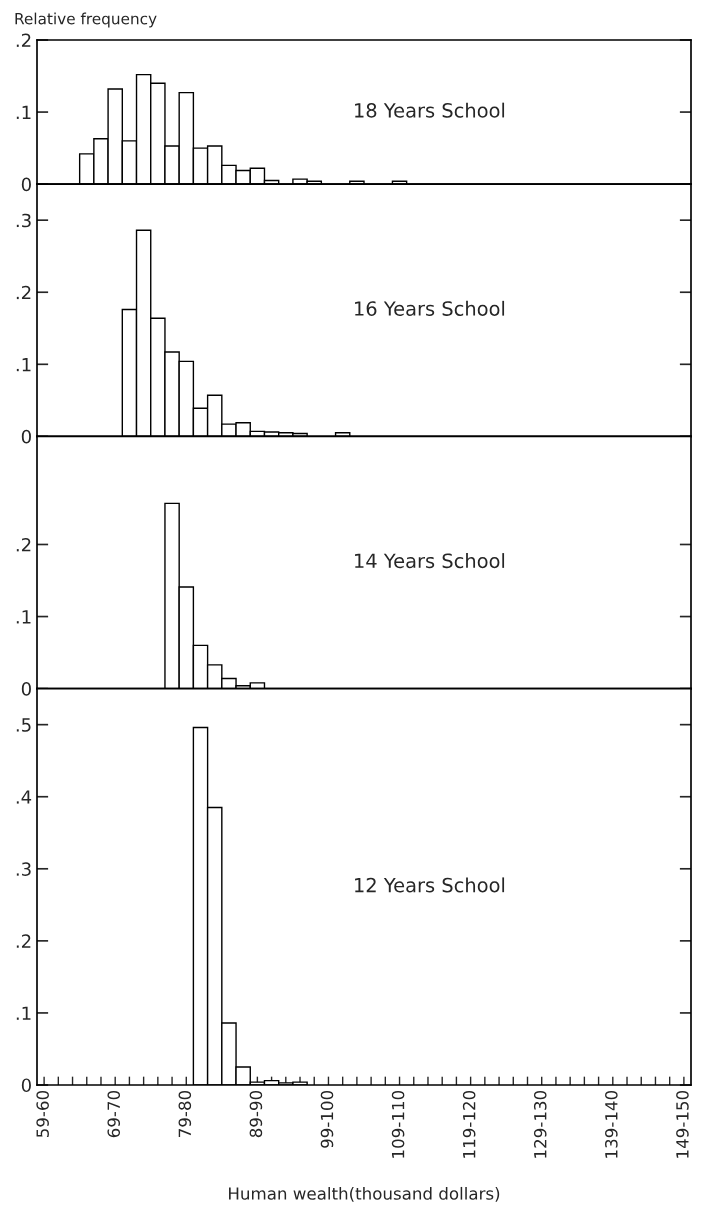  What do you see at coordinates (469, 1124) in the screenshot?
I see `x-tick-label: 119-120` at bounding box center [469, 1124].